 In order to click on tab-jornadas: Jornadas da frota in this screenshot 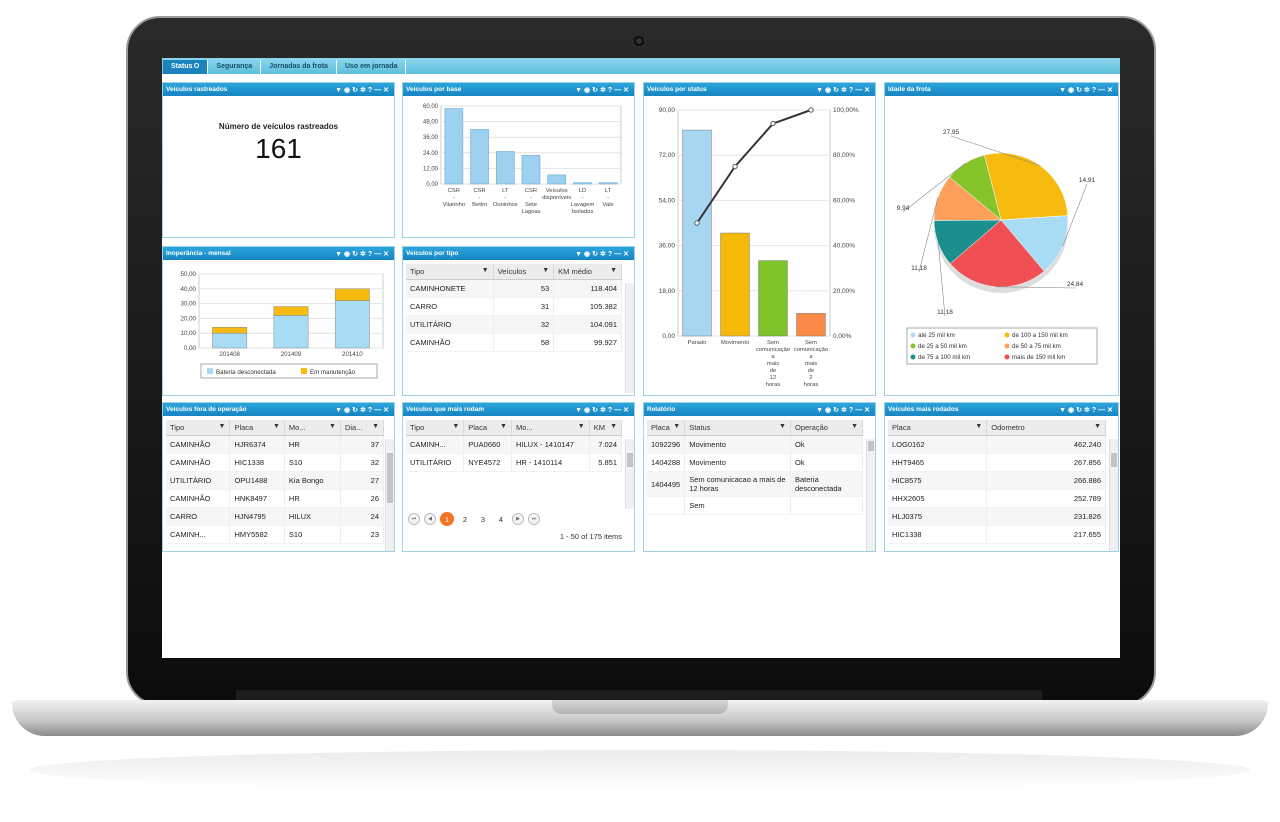, I will do `click(299, 67)`.